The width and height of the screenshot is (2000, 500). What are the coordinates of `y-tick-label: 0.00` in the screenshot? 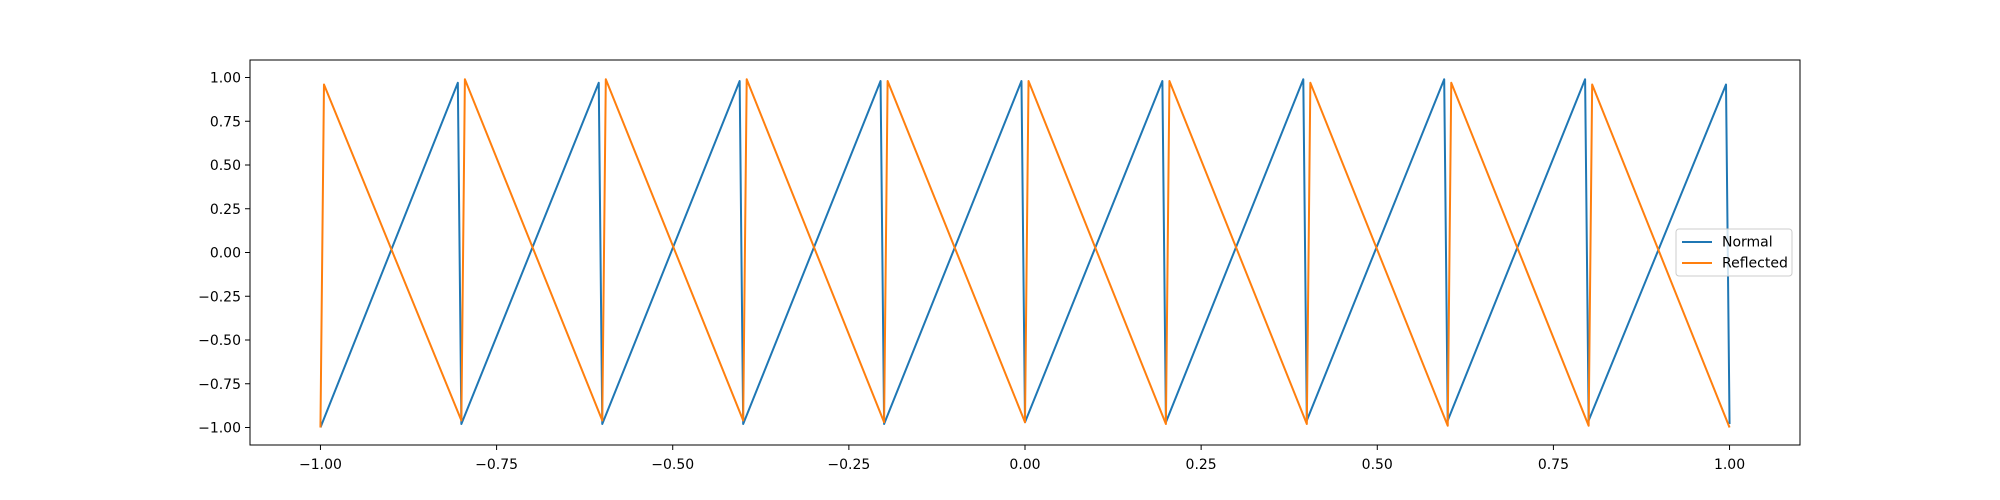 It's located at (225, 254).